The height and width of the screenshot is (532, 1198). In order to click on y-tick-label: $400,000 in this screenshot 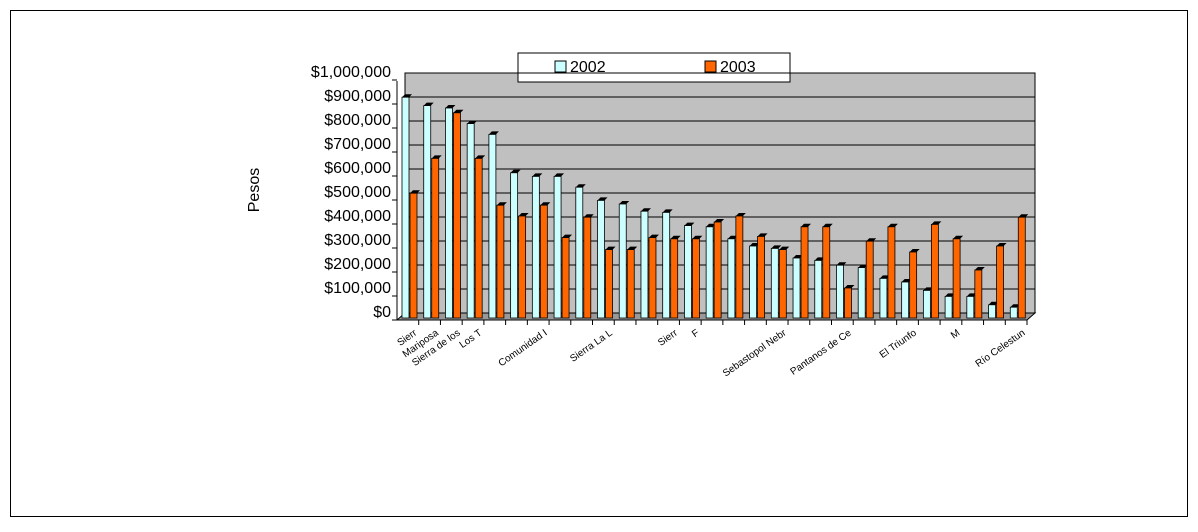, I will do `click(357, 216)`.